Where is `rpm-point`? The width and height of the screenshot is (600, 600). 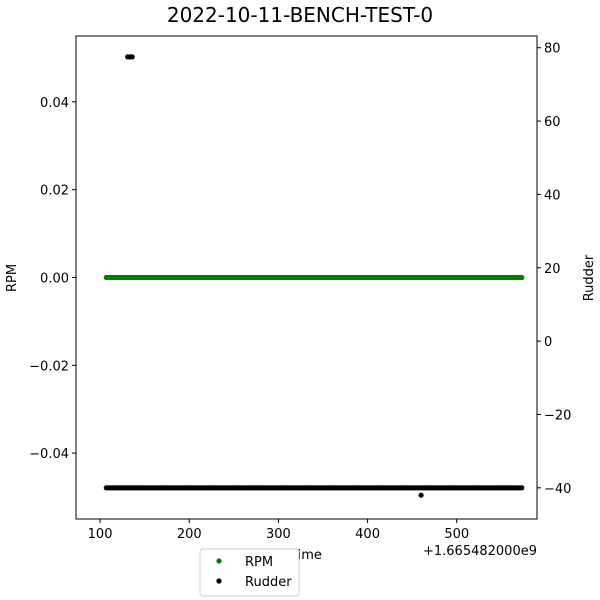
rpm-point is located at coordinates (522, 277).